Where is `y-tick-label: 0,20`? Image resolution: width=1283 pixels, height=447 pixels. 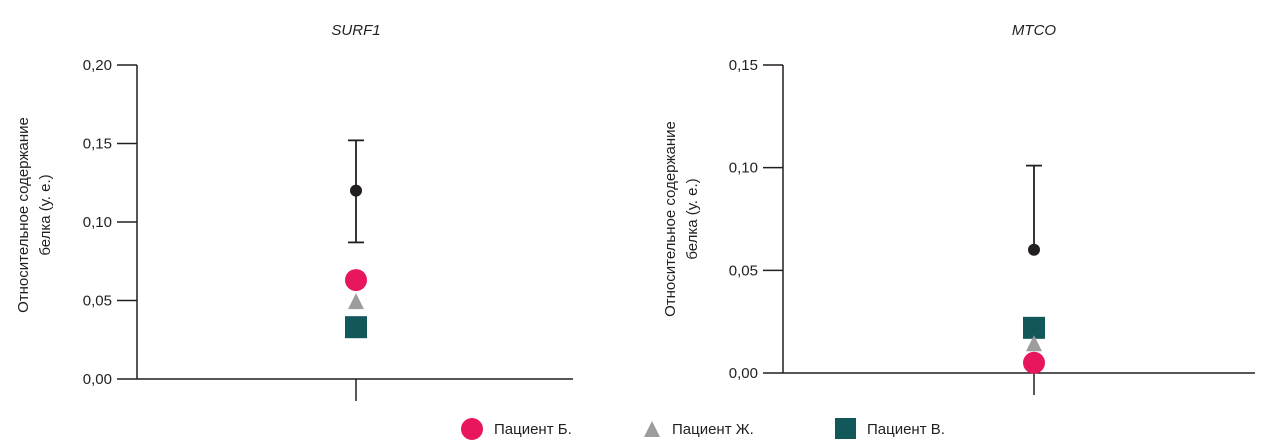 y-tick-label: 0,20 is located at coordinates (97, 65).